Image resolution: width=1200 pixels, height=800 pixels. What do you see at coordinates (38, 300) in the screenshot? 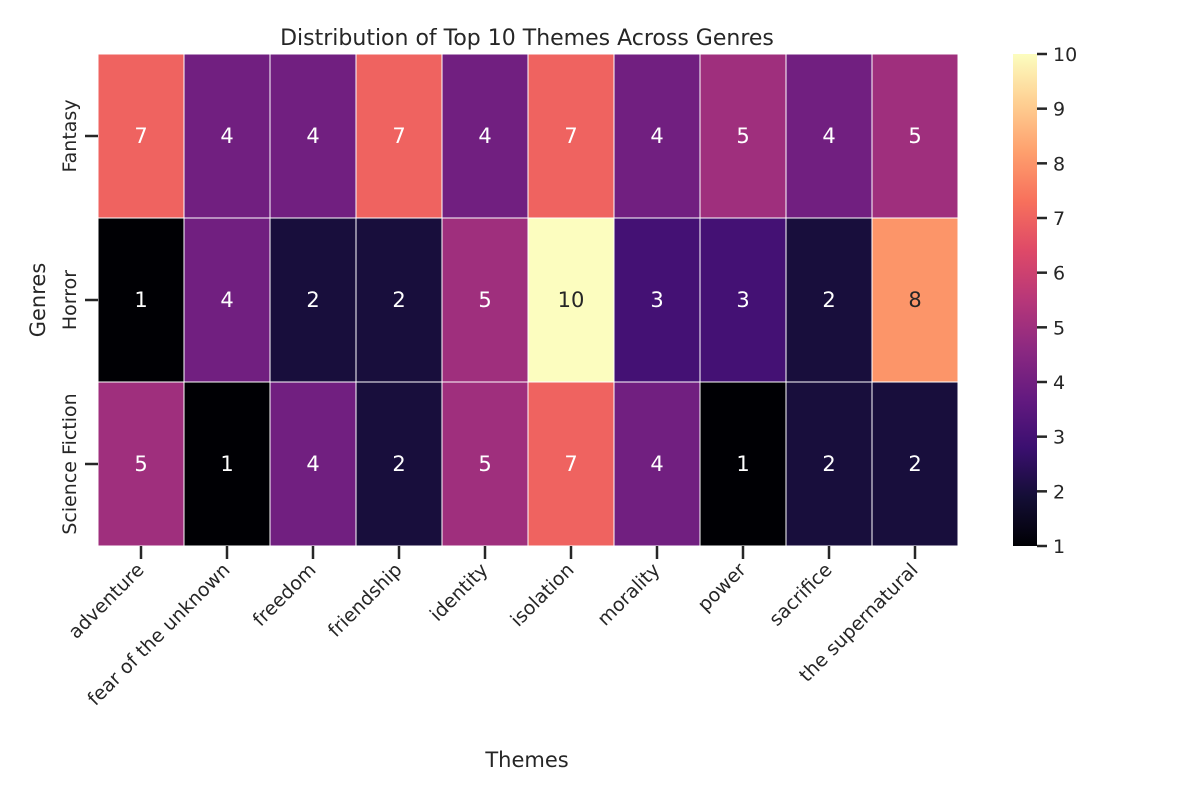
I see `y-axis-title: Genres` at bounding box center [38, 300].